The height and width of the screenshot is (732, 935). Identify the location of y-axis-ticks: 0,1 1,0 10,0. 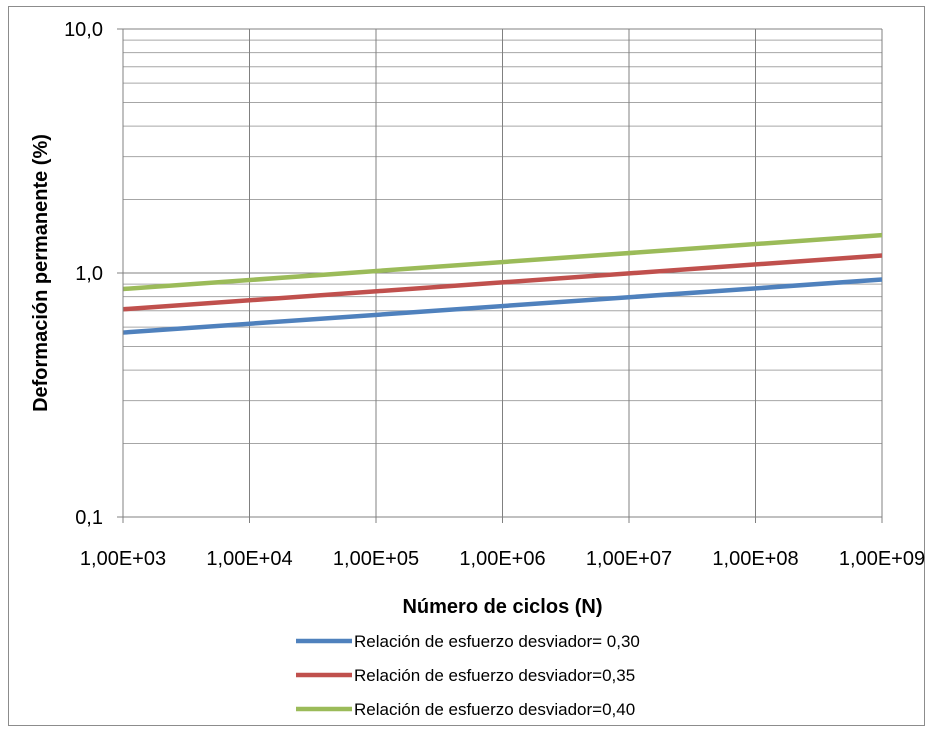
(93, 274).